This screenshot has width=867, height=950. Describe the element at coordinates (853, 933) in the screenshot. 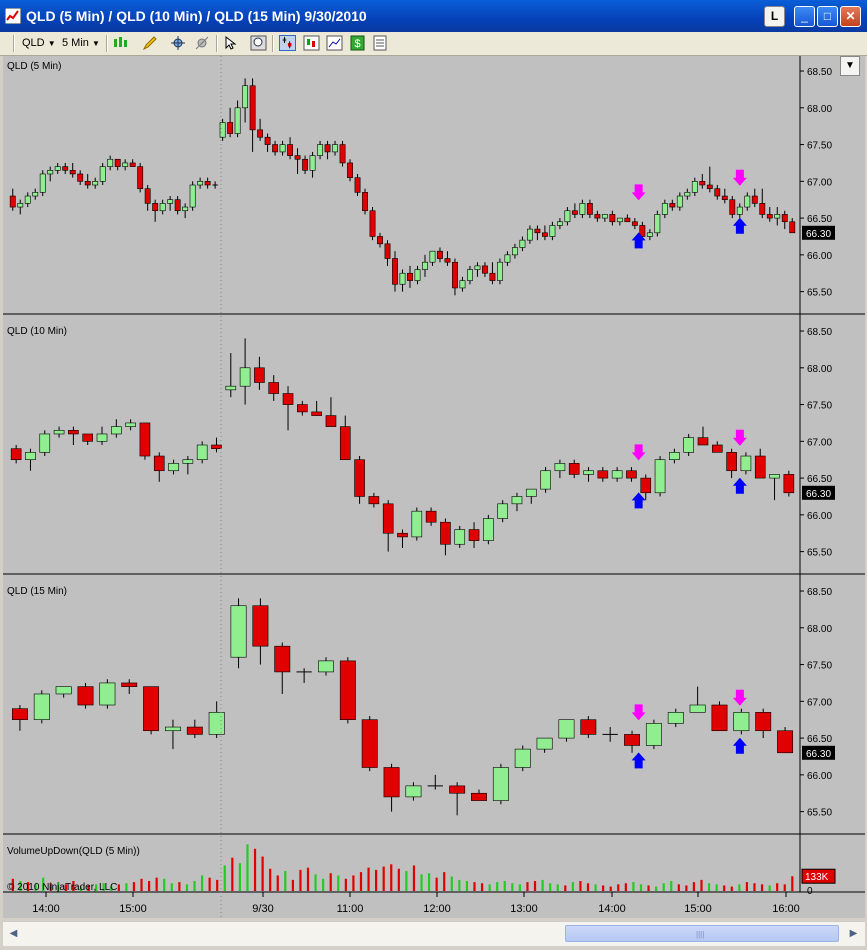

I see `scroll-right-arrow-icon: ▶` at that location.